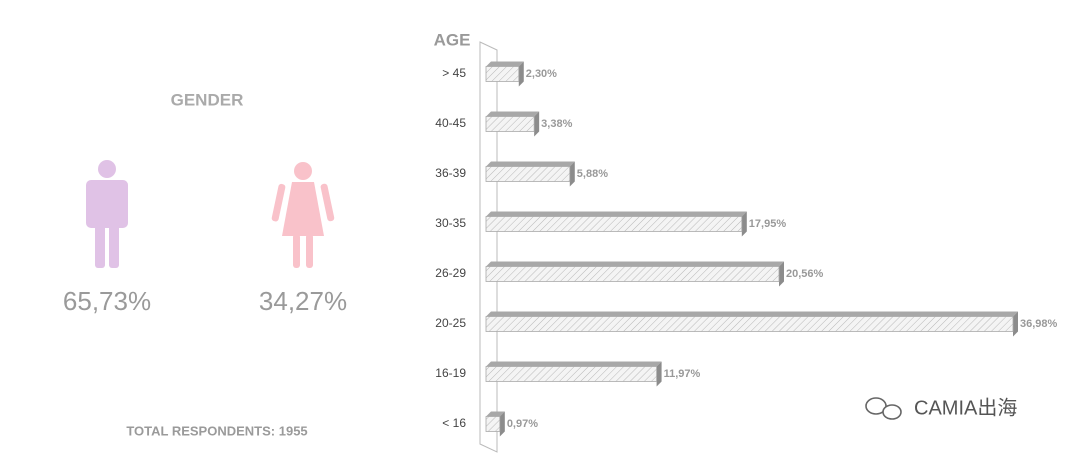 The image size is (1080, 457). I want to click on axis-wall, so click(488, 247).